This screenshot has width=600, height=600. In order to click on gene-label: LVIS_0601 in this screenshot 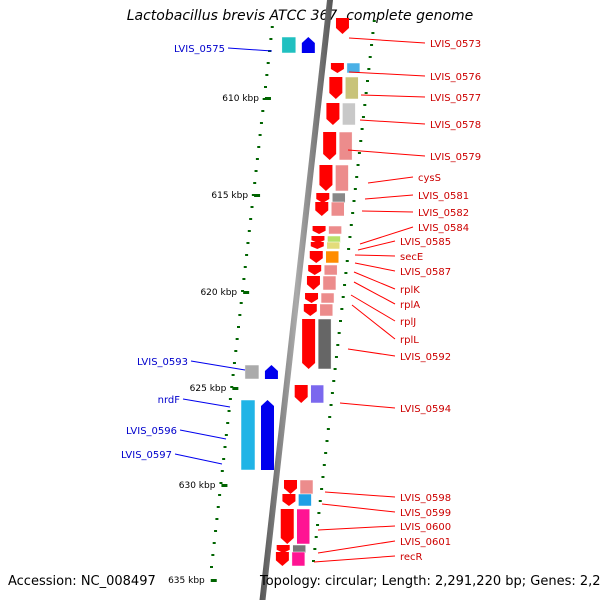, I will do `click(425, 542)`.